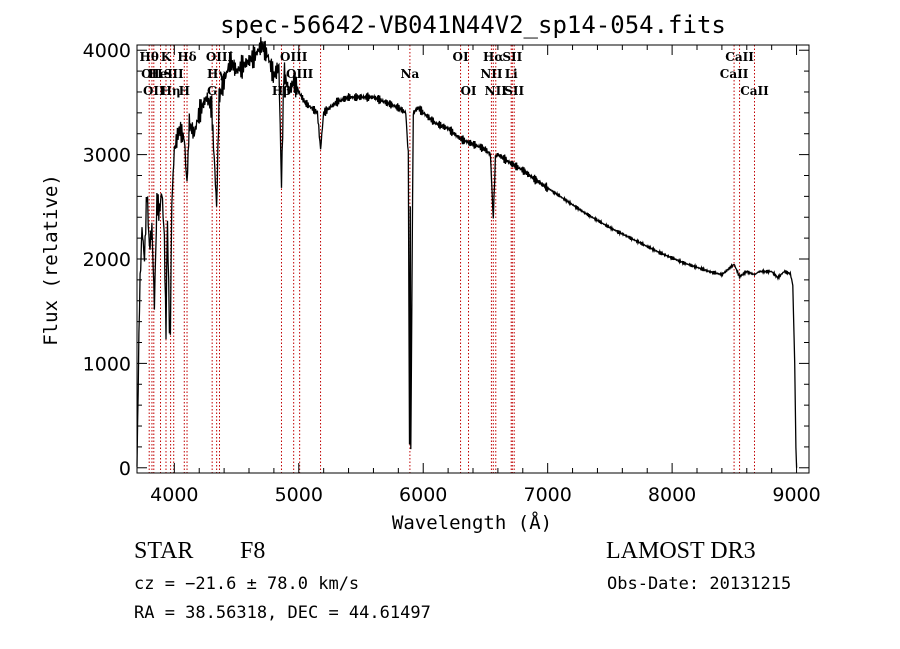 The width and height of the screenshot is (900, 649). I want to click on y-axis-label: Flux (relative), so click(51, 260).